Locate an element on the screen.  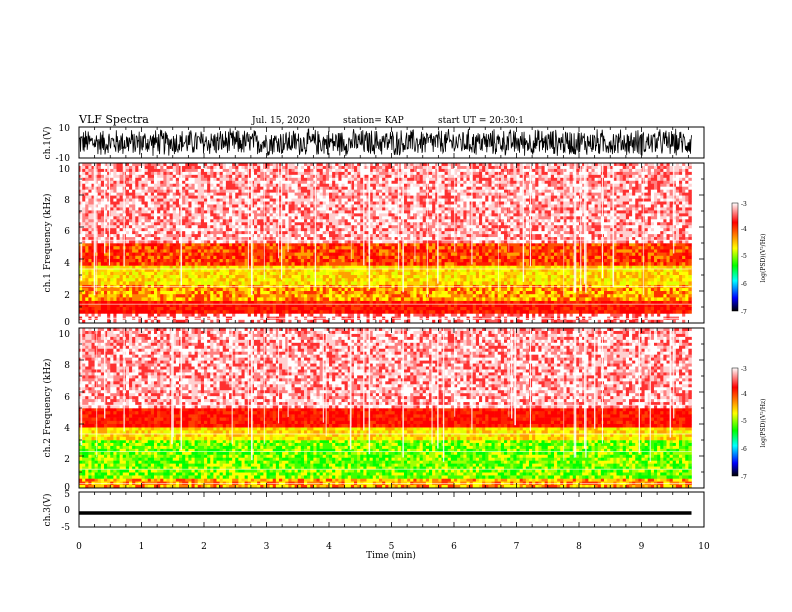
figure-title: VLF Spectra is located at coordinates (113, 119).